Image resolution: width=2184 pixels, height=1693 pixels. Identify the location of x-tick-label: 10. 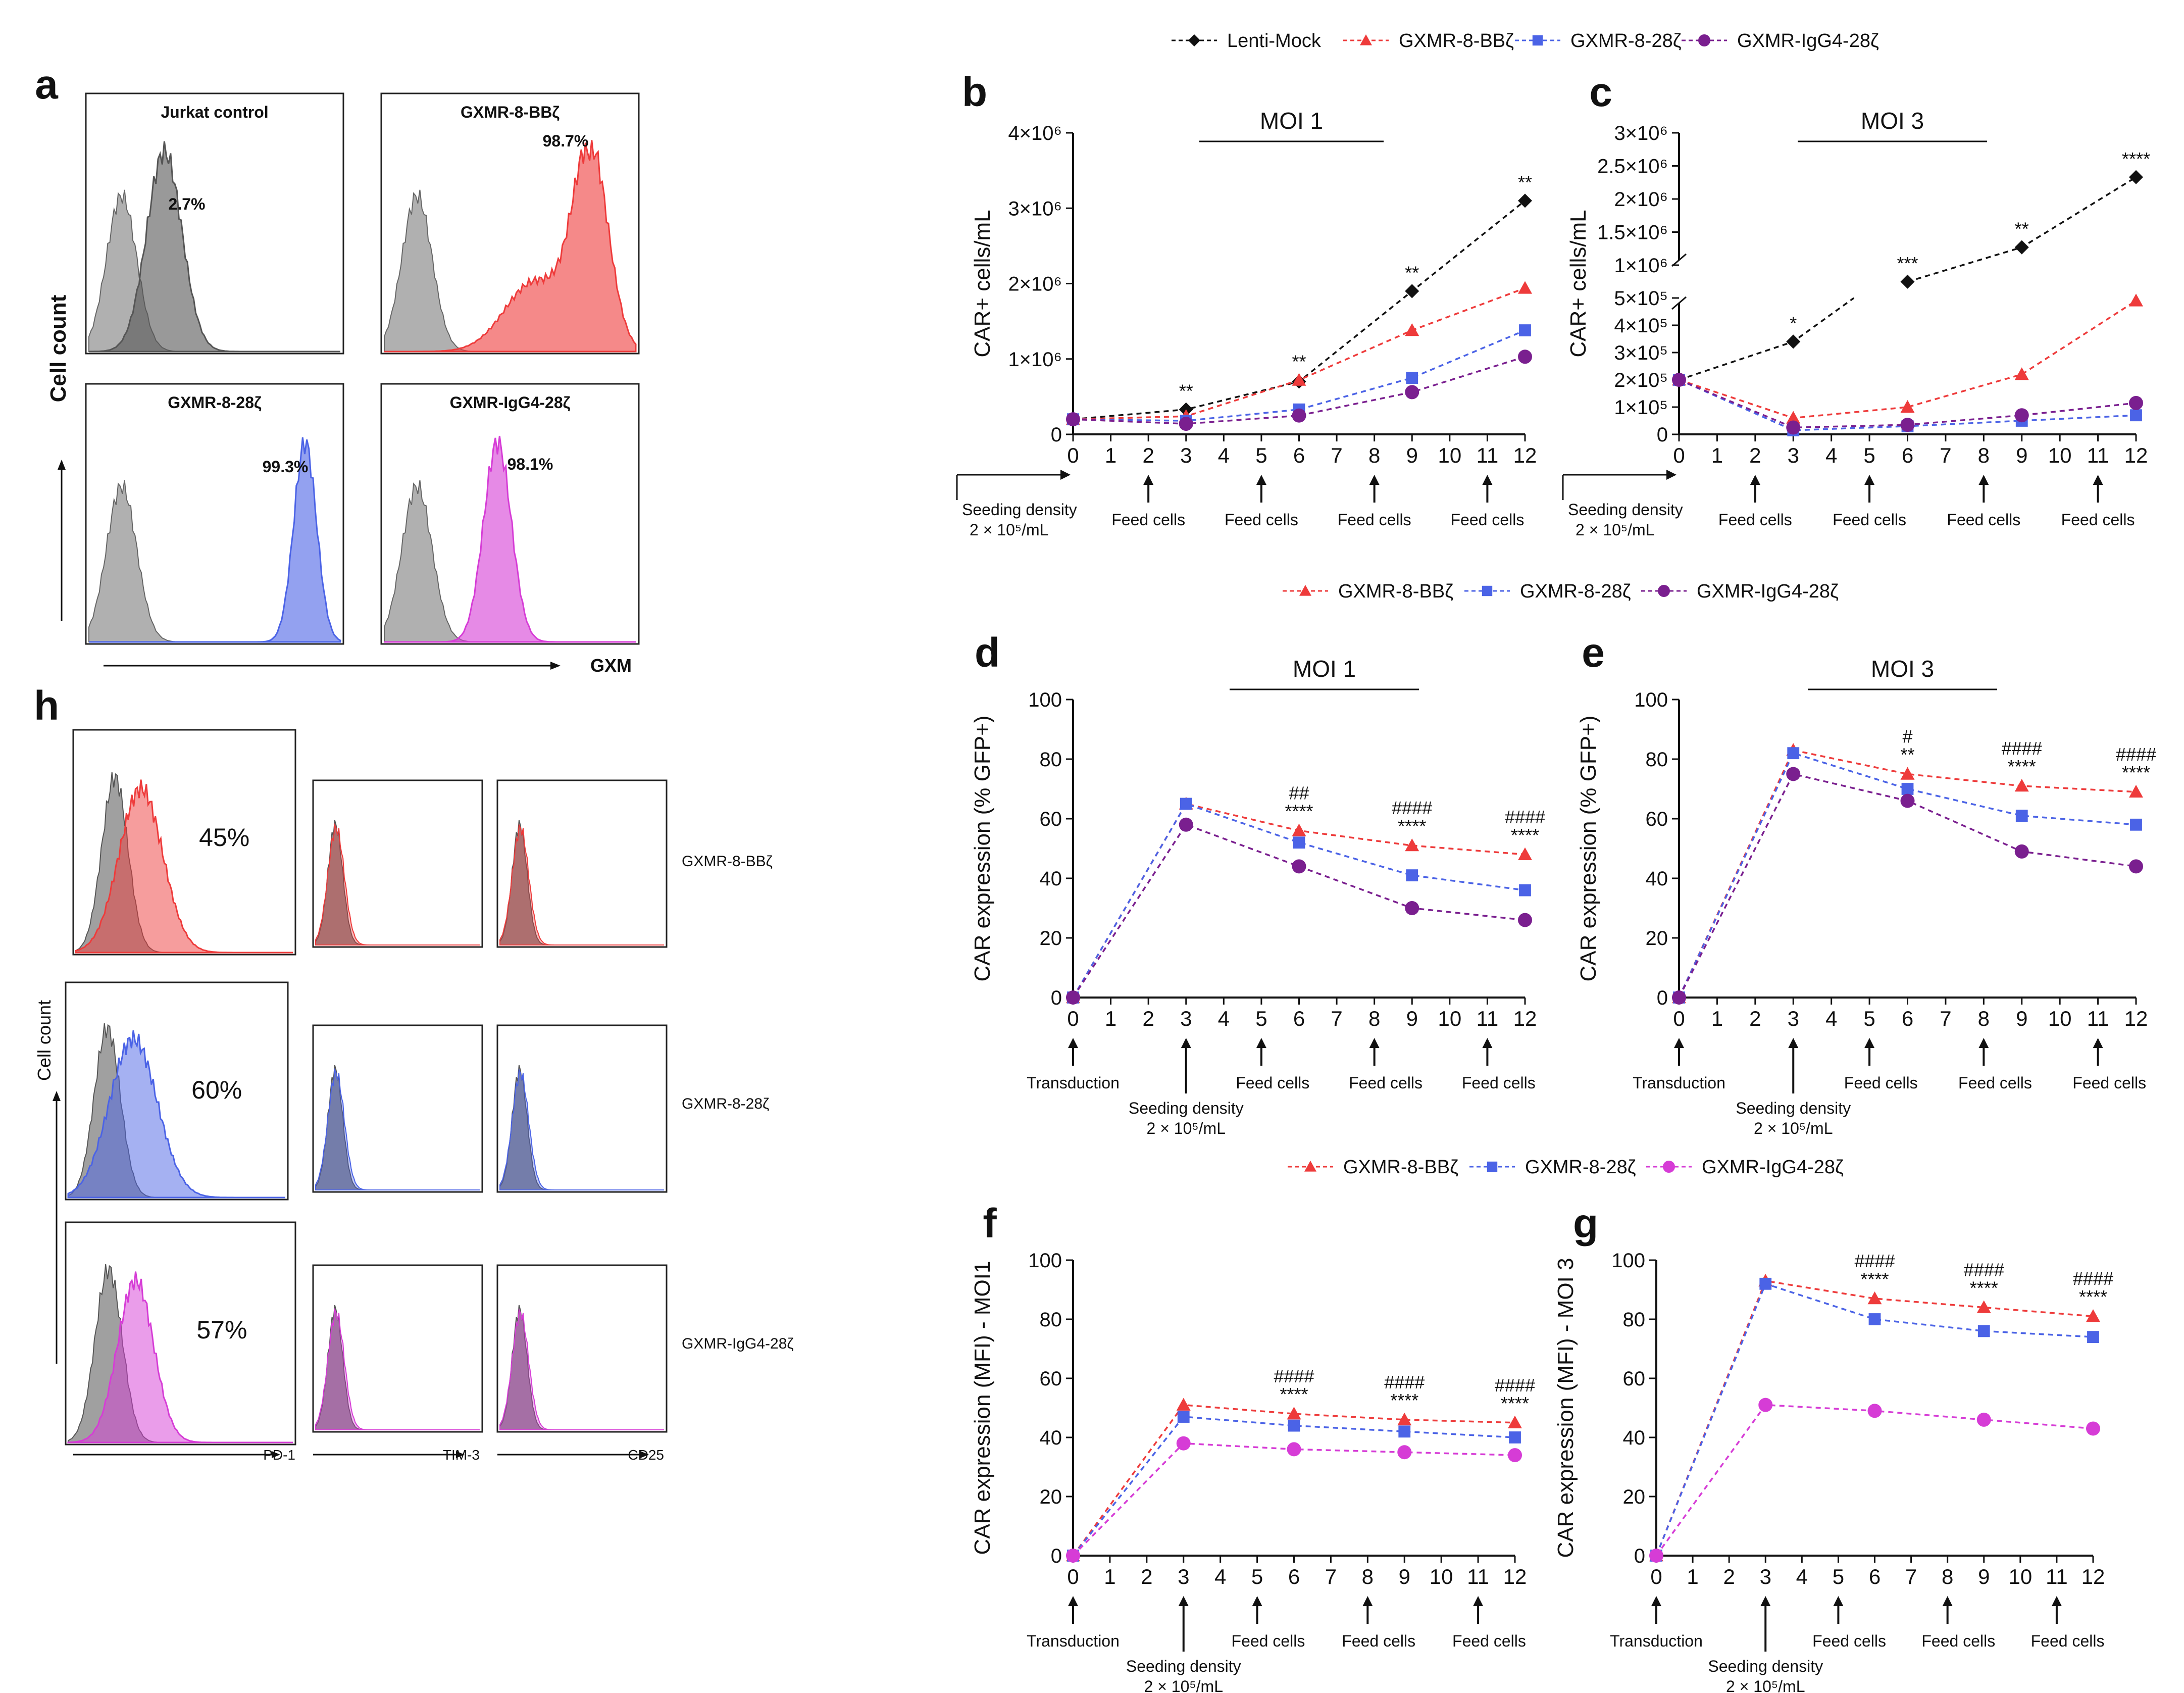
(2020, 1576).